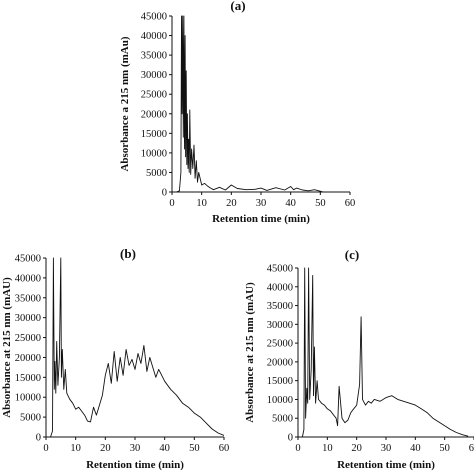  I want to click on y-axis-label: Absorbance a 215 nm (mAu), so click(125, 103).